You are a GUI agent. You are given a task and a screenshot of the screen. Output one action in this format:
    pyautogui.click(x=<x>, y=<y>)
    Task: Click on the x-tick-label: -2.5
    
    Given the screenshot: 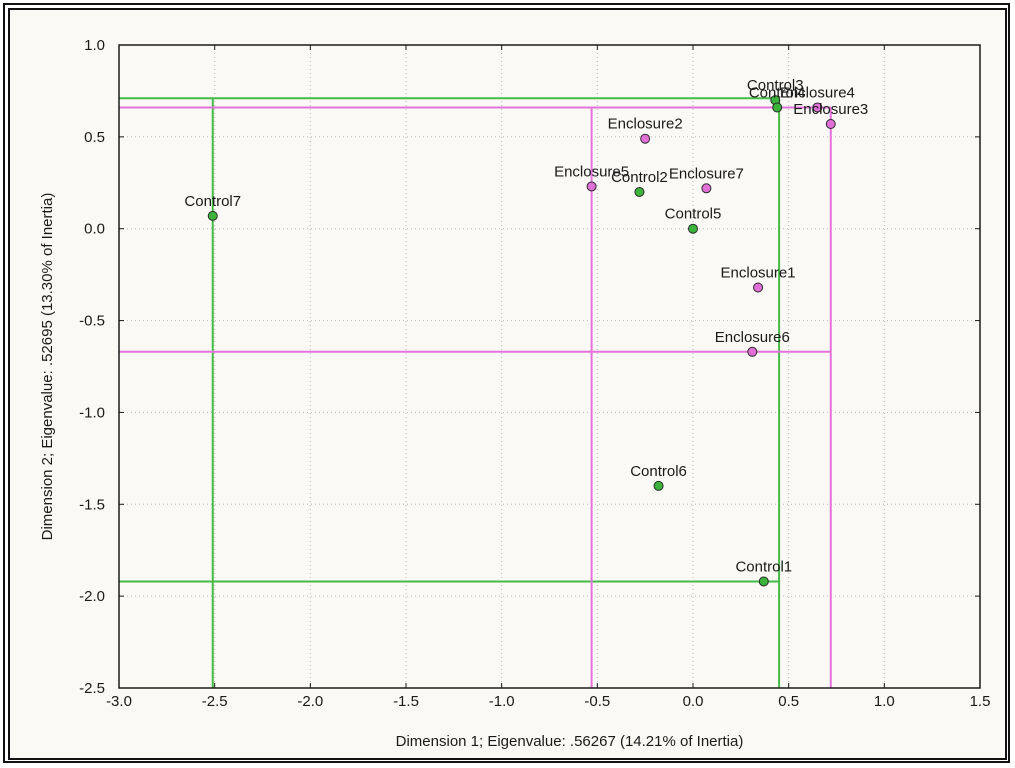 What is the action you would take?
    pyautogui.click(x=215, y=701)
    